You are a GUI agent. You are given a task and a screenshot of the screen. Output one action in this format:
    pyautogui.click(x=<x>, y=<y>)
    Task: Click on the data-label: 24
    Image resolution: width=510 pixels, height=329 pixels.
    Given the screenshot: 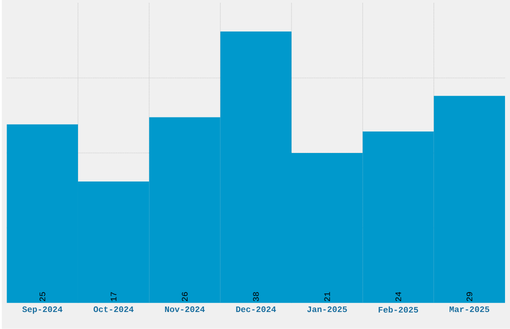 What is the action you would take?
    pyautogui.click(x=398, y=297)
    